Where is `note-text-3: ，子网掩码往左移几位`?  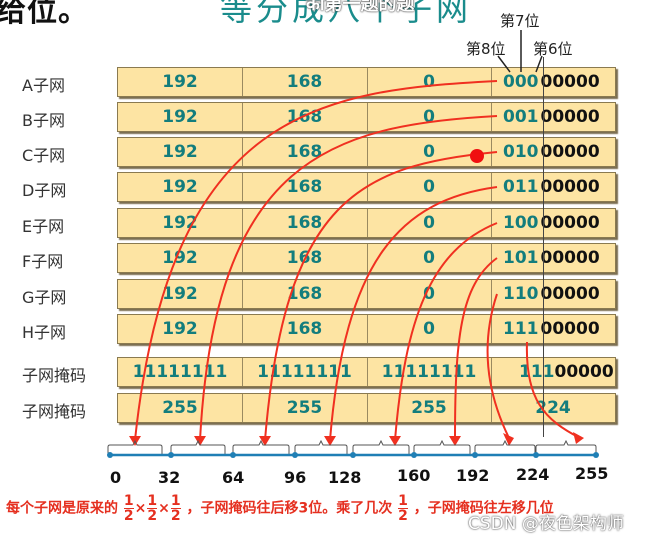 note-text-3: ，子网掩码往左移几位 is located at coordinates (483, 508).